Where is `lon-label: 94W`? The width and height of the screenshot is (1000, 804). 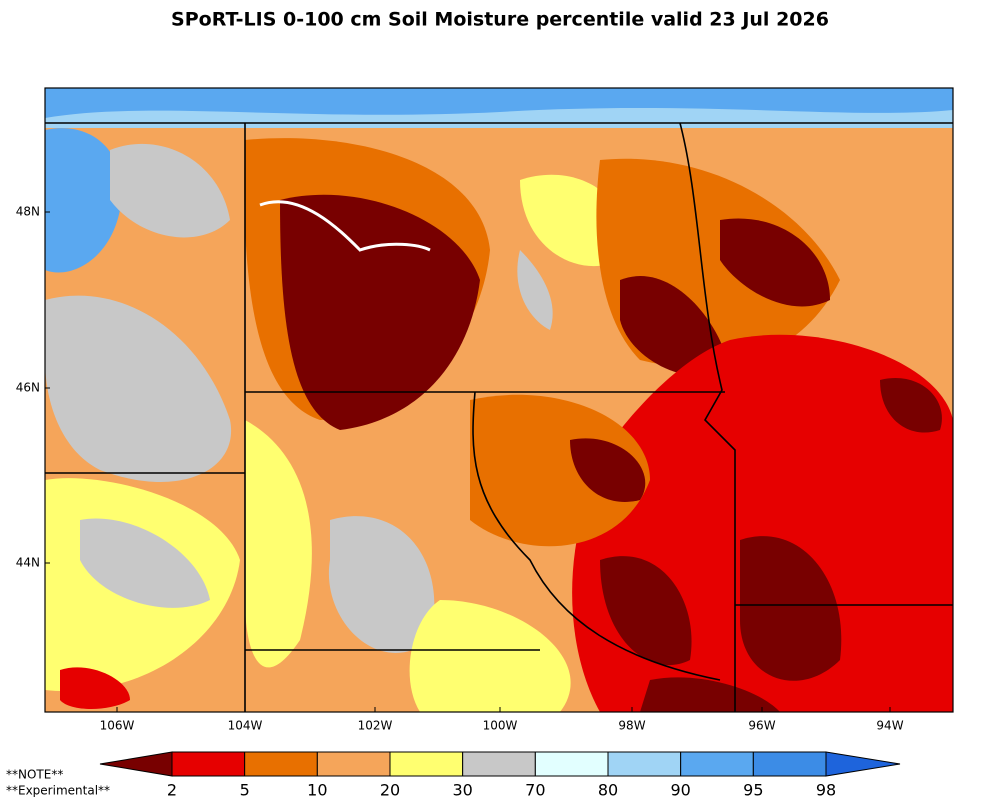
lon-label: 94W is located at coordinates (889, 726).